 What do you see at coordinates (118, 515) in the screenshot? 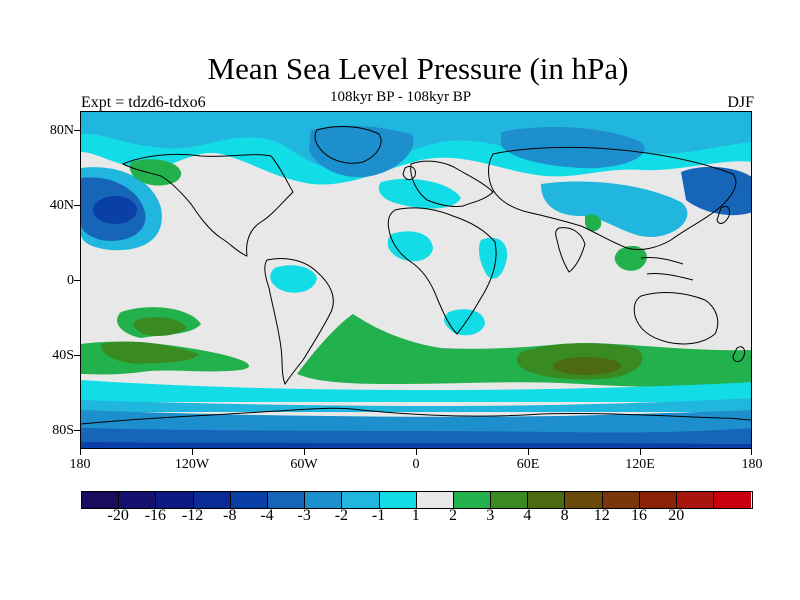
I see `colorbar-label: -20` at bounding box center [118, 515].